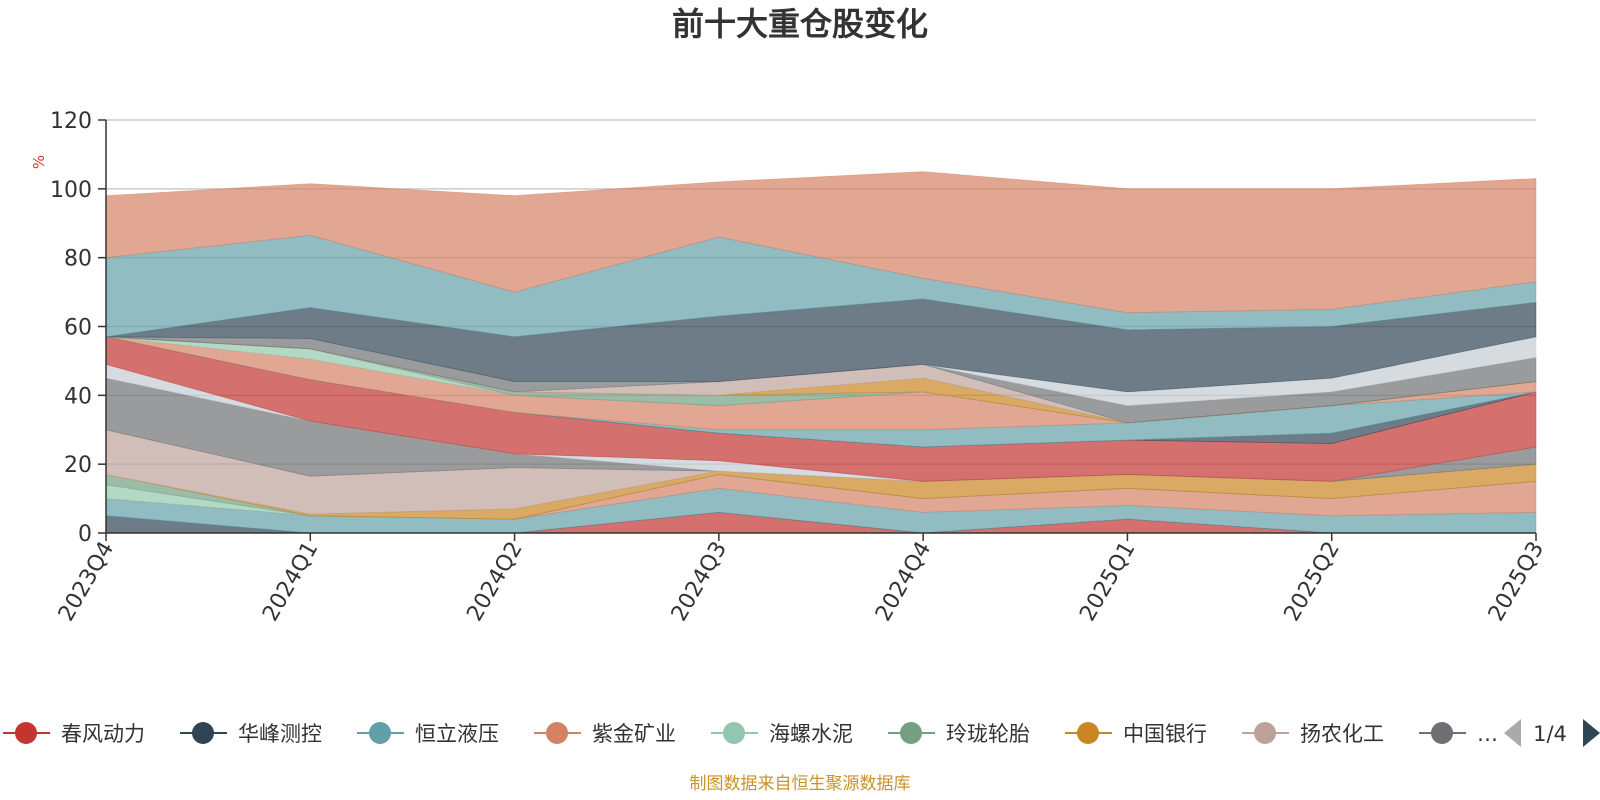 This screenshot has width=1600, height=800. What do you see at coordinates (699, 582) in the screenshot?
I see `x-tick-label: 2024Q3` at bounding box center [699, 582].